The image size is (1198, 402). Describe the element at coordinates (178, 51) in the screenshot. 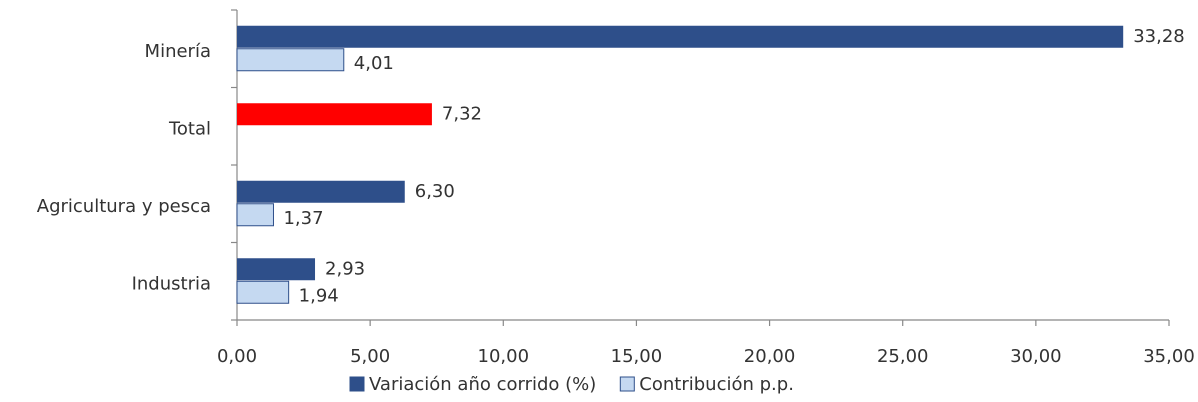

I see `y-tick-label: Minería` at that location.